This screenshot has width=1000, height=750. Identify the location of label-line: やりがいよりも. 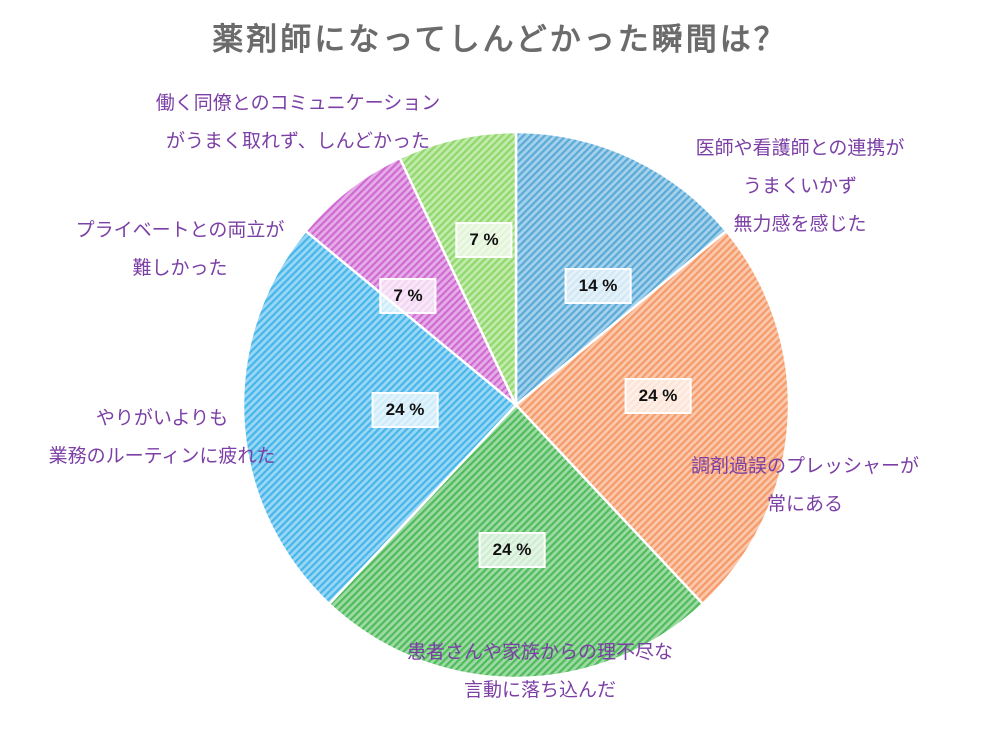
(162, 418).